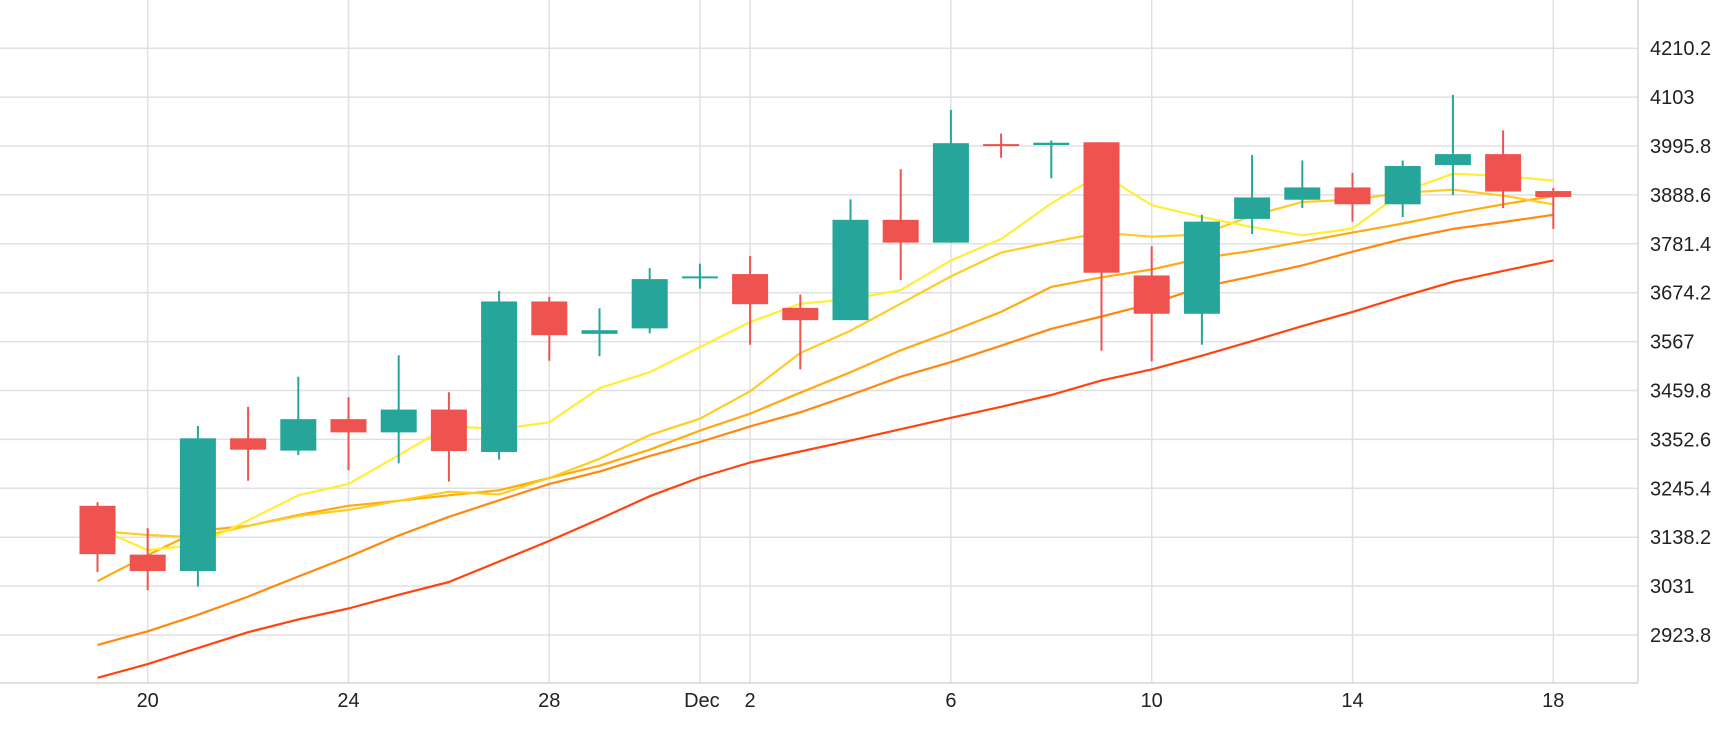 The width and height of the screenshot is (1730, 735). Describe the element at coordinates (1680, 49) in the screenshot. I see `y-tick-label: 4210.2` at that location.